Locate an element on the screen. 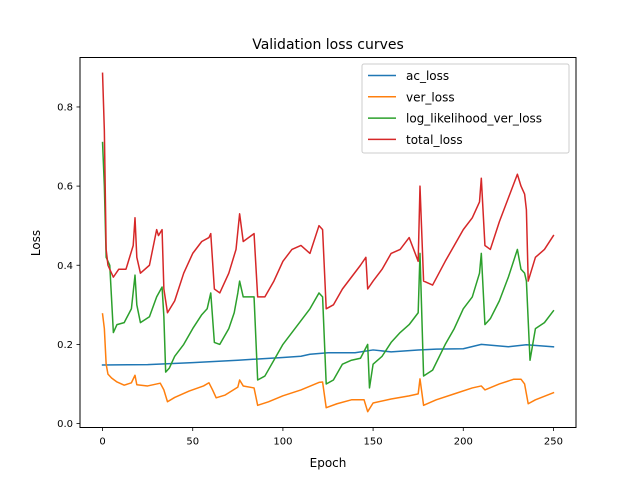  x-tick-label: 50 is located at coordinates (192, 442).